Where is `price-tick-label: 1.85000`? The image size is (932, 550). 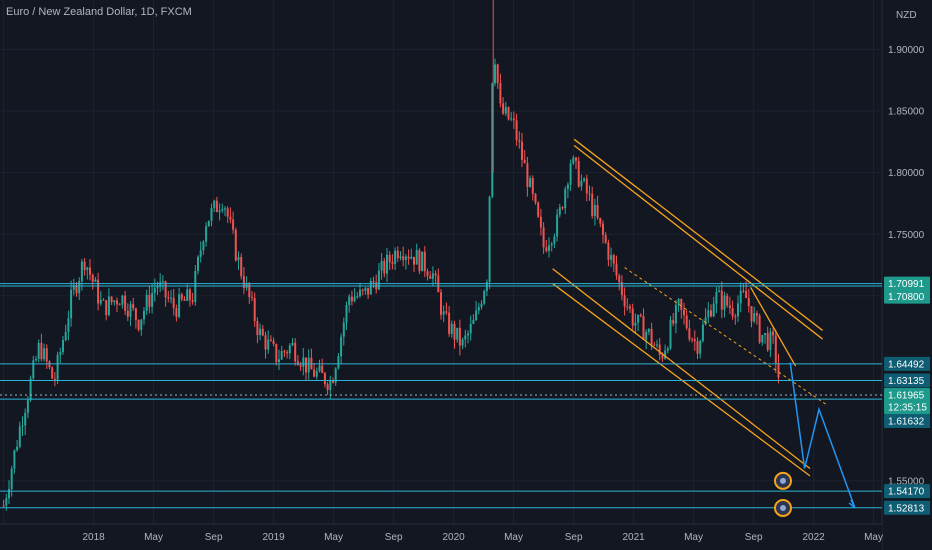
price-tick-label: 1.85000 is located at coordinates (906, 111).